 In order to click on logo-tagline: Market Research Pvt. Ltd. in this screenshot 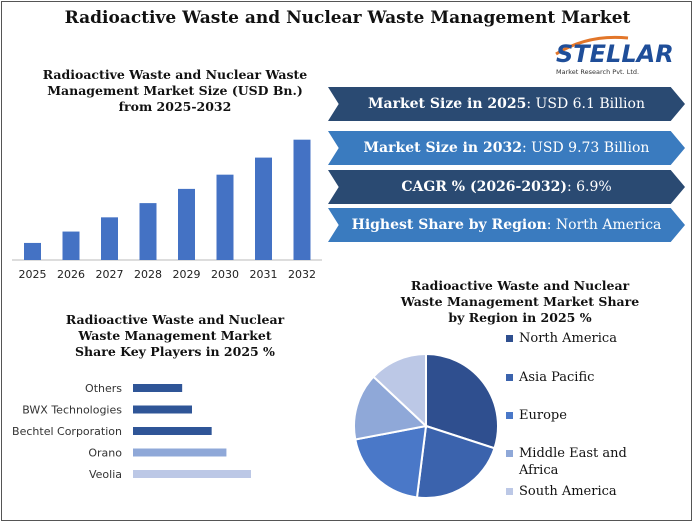, I will do `click(597, 72)`.